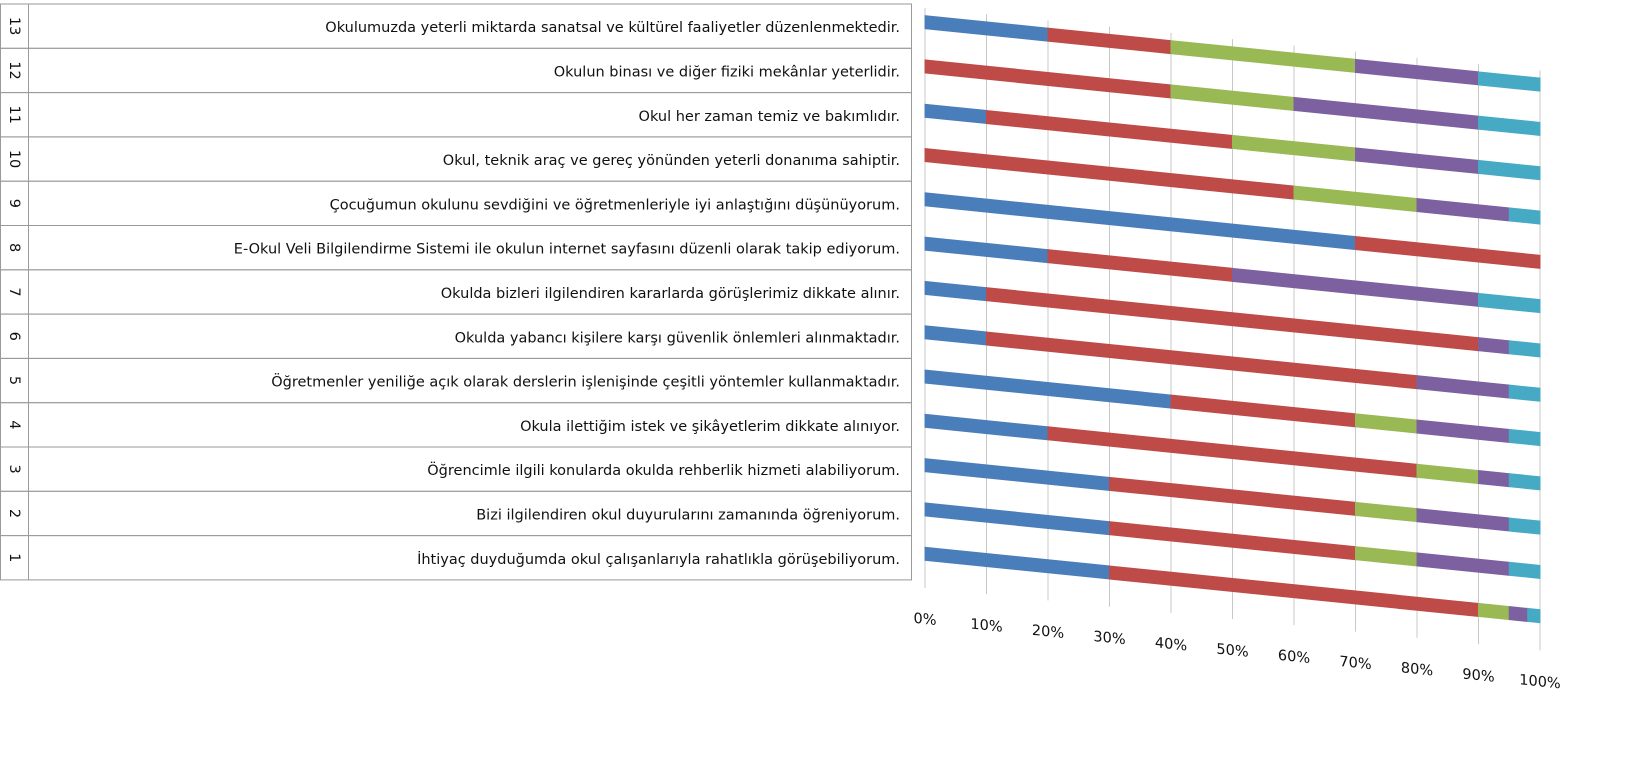 This screenshot has height=763, width=1646. I want to click on row-number: 13, so click(14, 26).